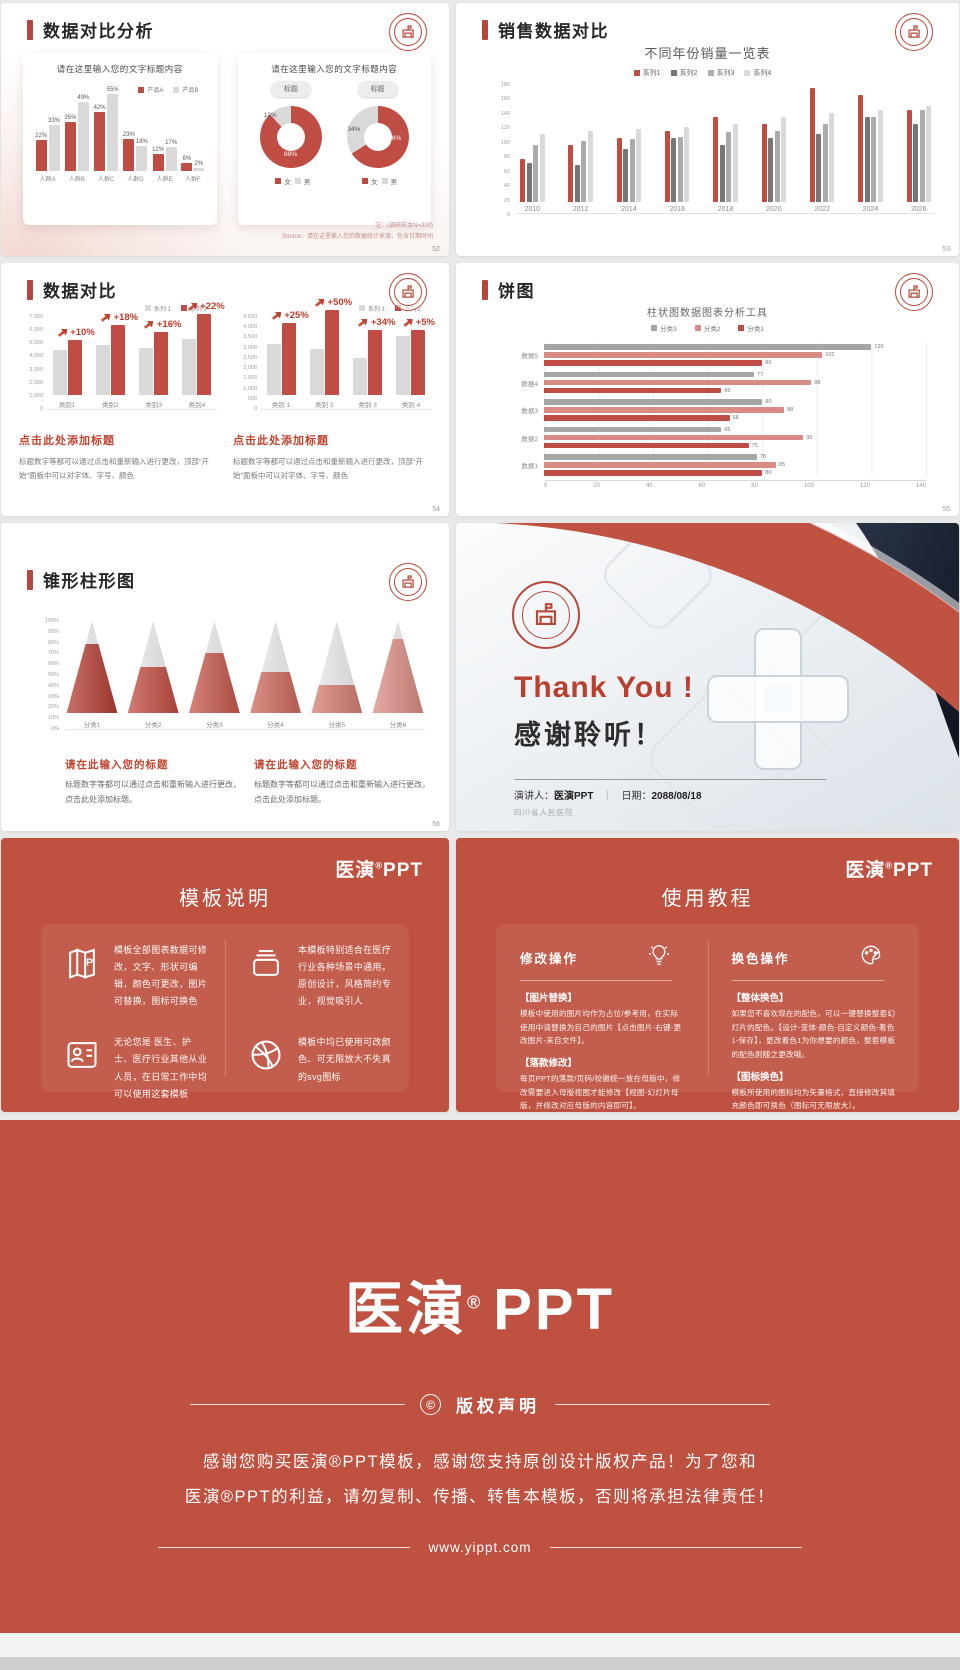  I want to click on panel-heading: 点击此处添加标题, so click(67, 441).